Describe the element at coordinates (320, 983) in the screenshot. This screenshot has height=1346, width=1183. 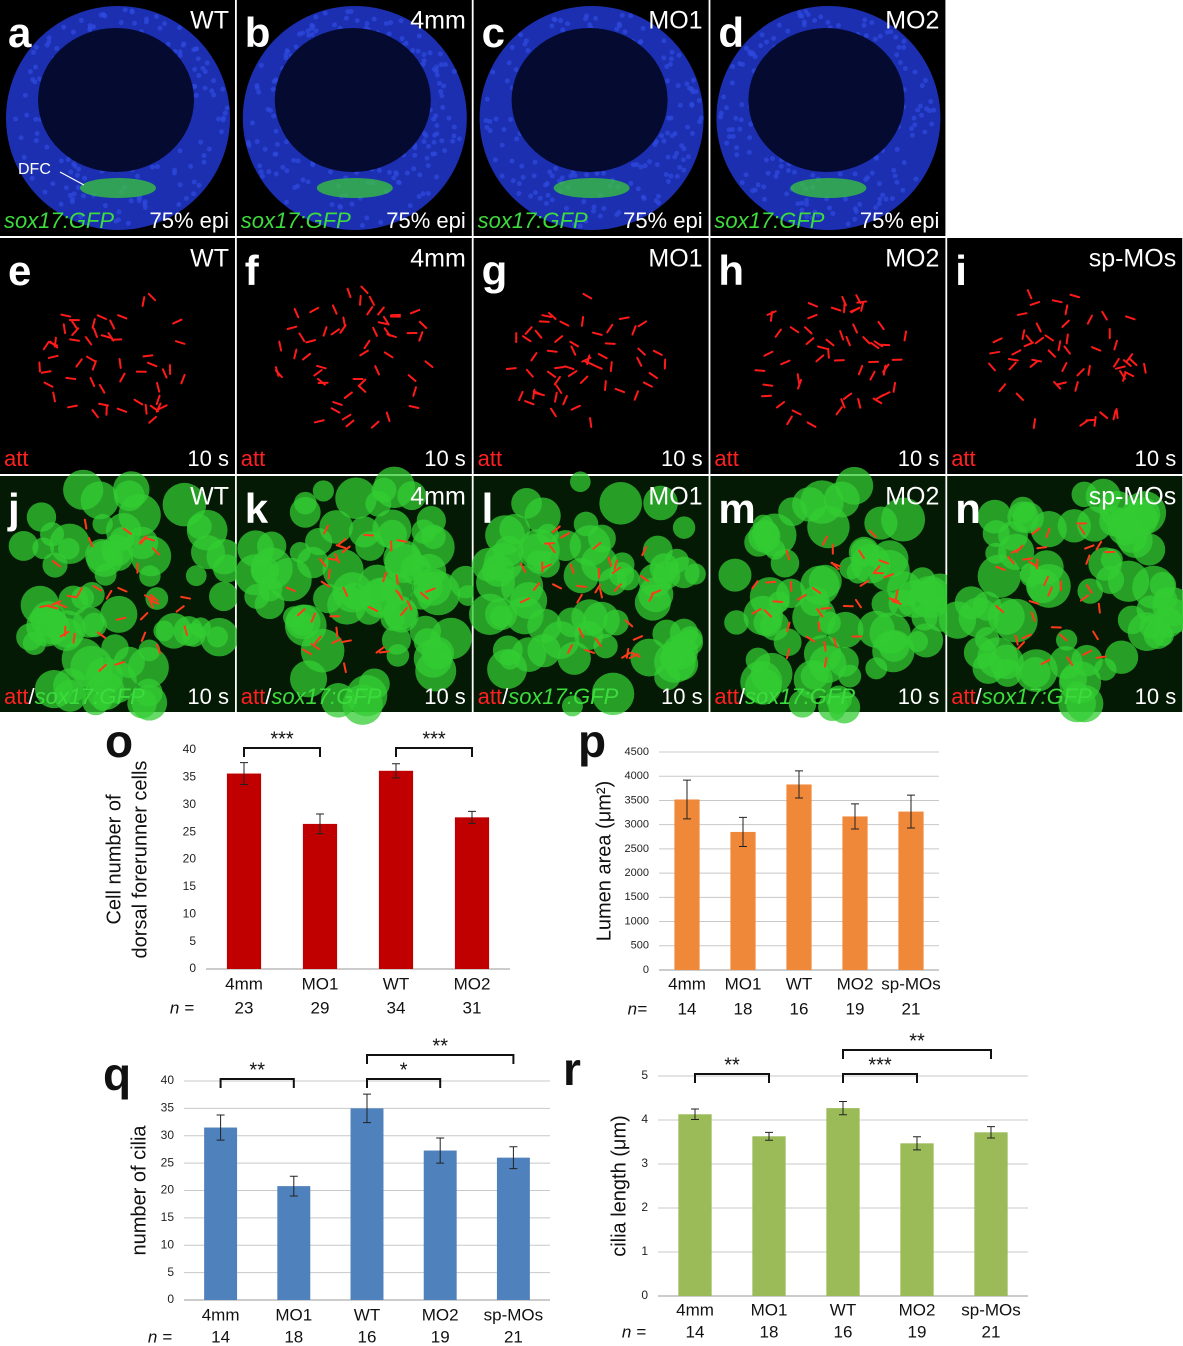
I see `x-tick-label: MO1` at that location.